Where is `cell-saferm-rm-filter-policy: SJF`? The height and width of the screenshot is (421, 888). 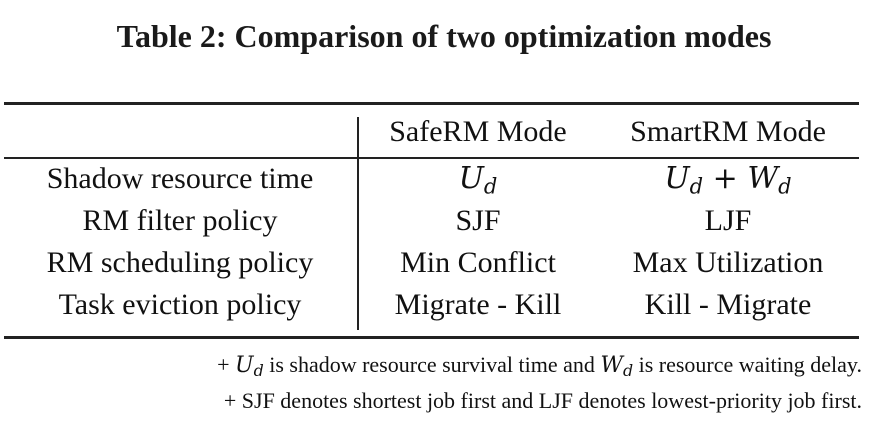 cell-saferm-rm-filter-policy: SJF is located at coordinates (478, 220).